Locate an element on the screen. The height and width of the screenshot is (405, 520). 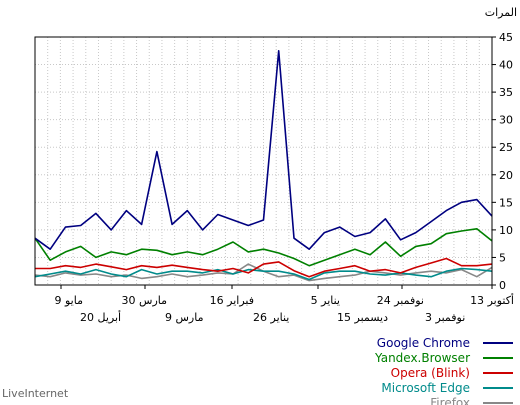
x-tick-label: 5 يناير is located at coordinates (325, 300).